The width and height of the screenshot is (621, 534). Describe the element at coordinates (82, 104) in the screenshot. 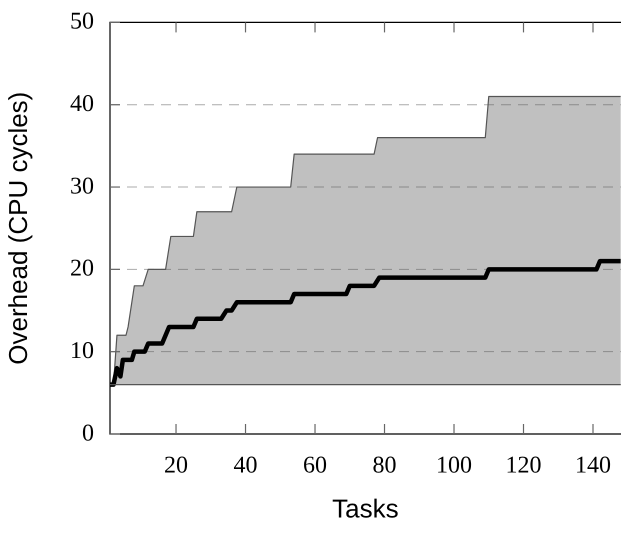

I see `y-tick-label: 40` at that location.